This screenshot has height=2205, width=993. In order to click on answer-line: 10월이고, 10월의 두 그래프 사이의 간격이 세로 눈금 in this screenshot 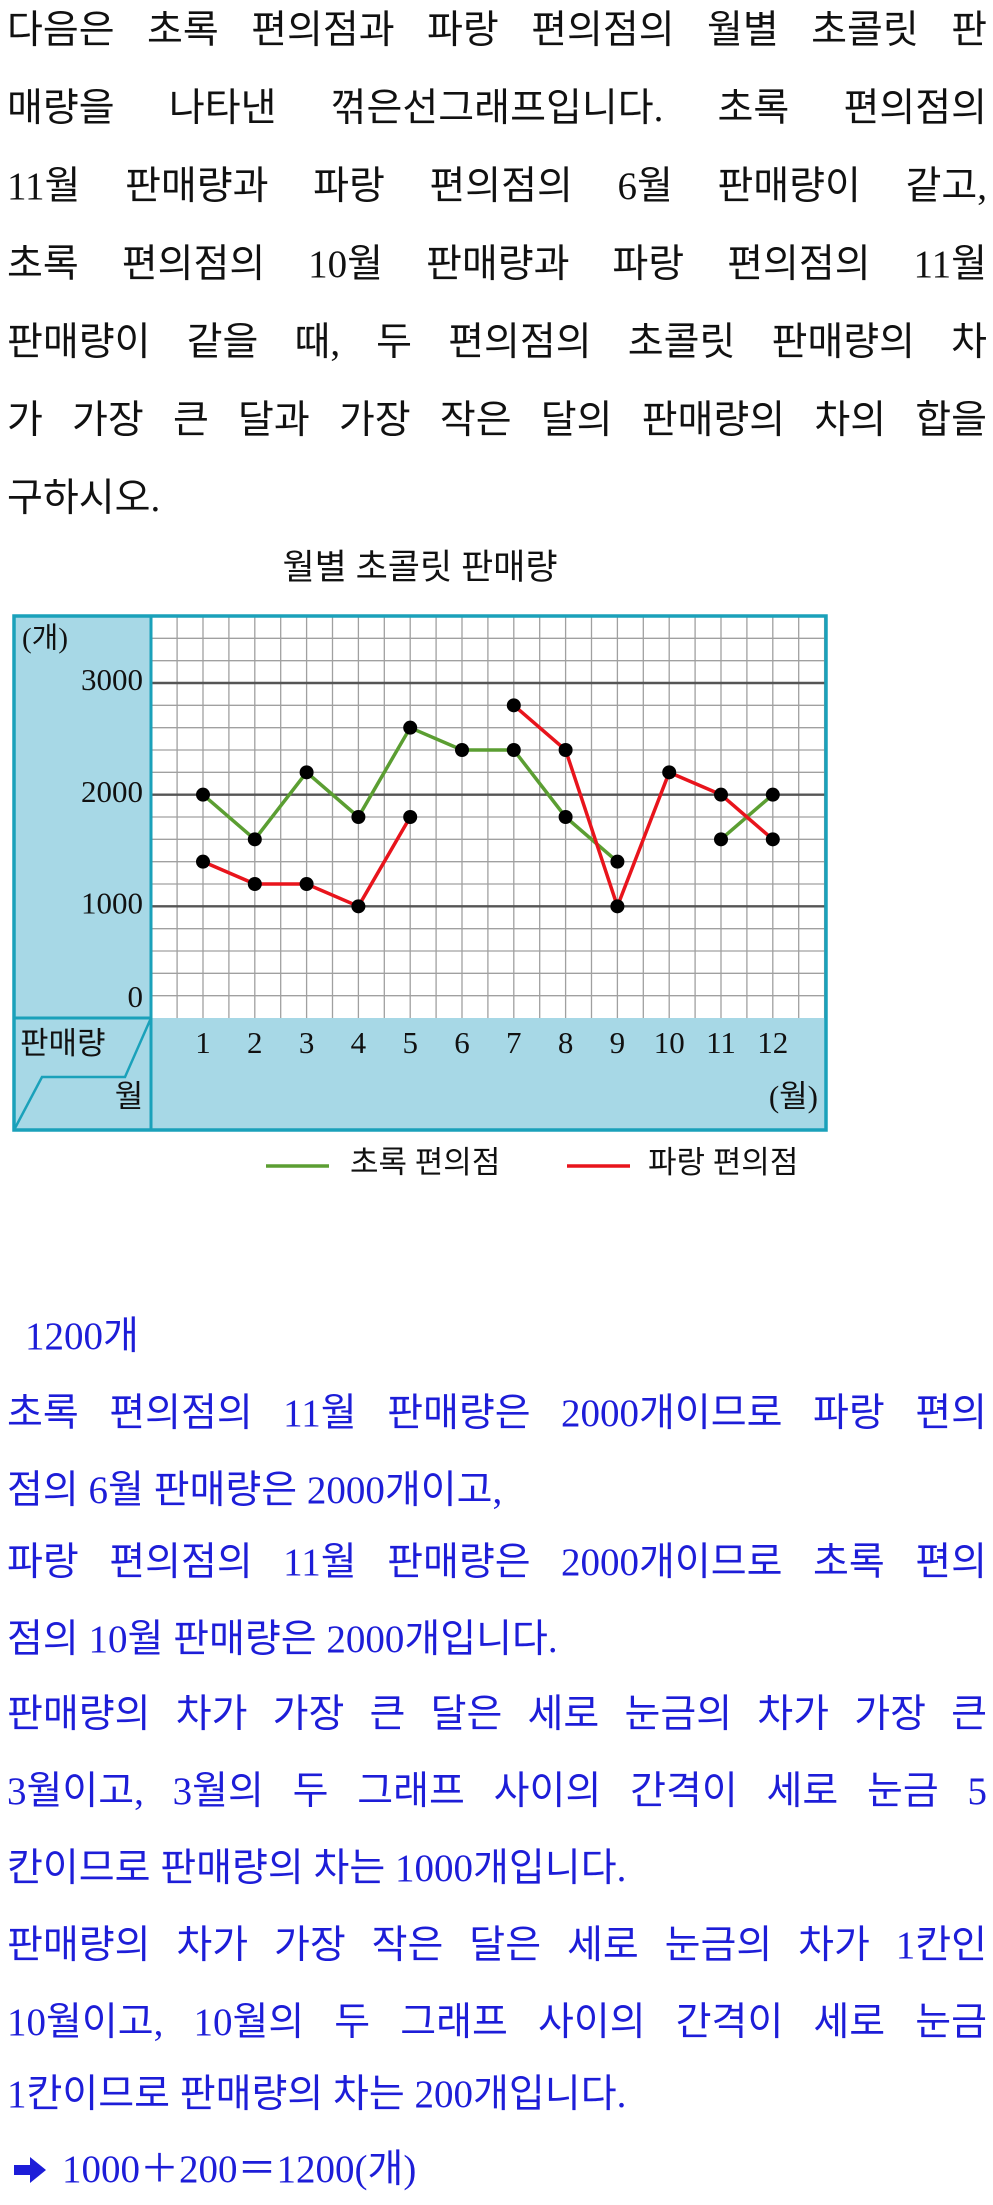, I will do `click(497, 2022)`.